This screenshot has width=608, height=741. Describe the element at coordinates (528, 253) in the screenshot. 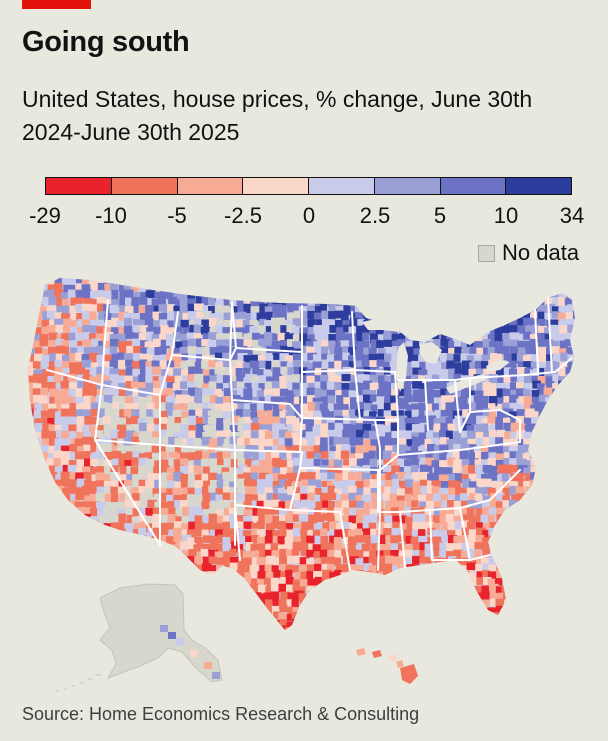

I see `no-data-legend: No data` at that location.